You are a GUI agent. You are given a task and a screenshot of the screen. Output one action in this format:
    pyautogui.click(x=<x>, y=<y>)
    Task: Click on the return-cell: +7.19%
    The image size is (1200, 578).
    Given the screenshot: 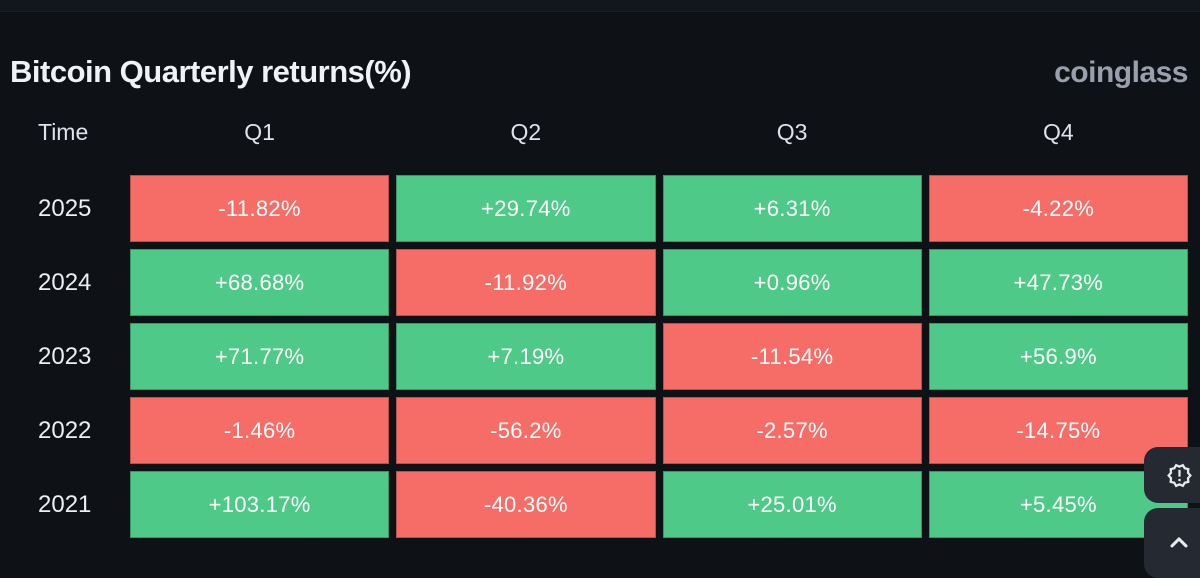 What is the action you would take?
    pyautogui.click(x=526, y=356)
    